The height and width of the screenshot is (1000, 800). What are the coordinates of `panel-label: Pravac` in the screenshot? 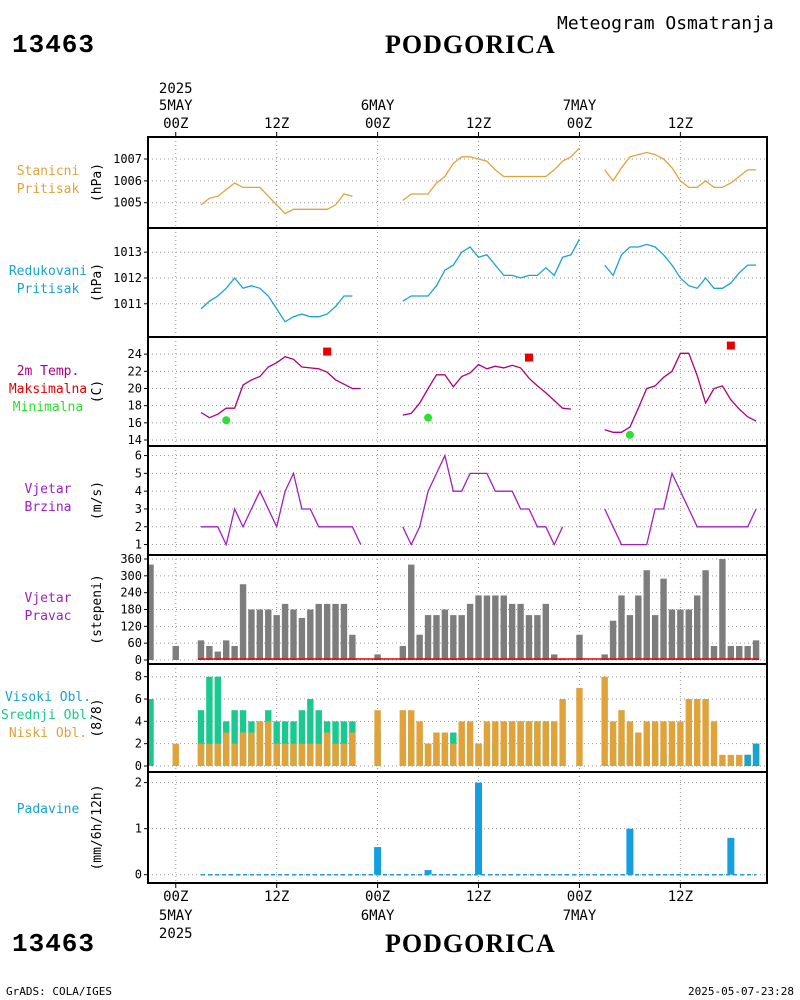 It's located at (48, 616).